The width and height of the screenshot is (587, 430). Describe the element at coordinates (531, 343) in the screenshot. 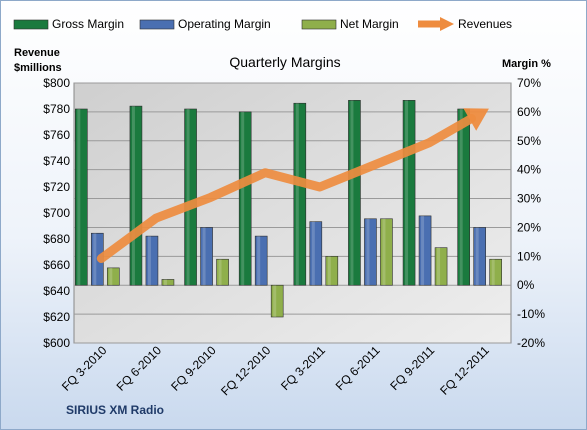

I see `right-tick-label: -20%` at that location.